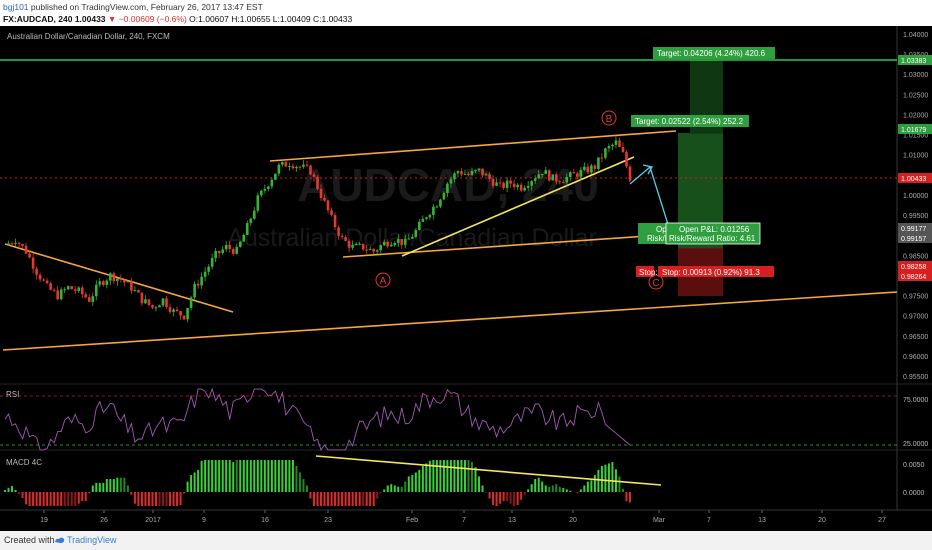 Image resolution: width=932 pixels, height=550 pixels. Describe the element at coordinates (762, 520) in the screenshot. I see `time-tick-12: 13` at that location.